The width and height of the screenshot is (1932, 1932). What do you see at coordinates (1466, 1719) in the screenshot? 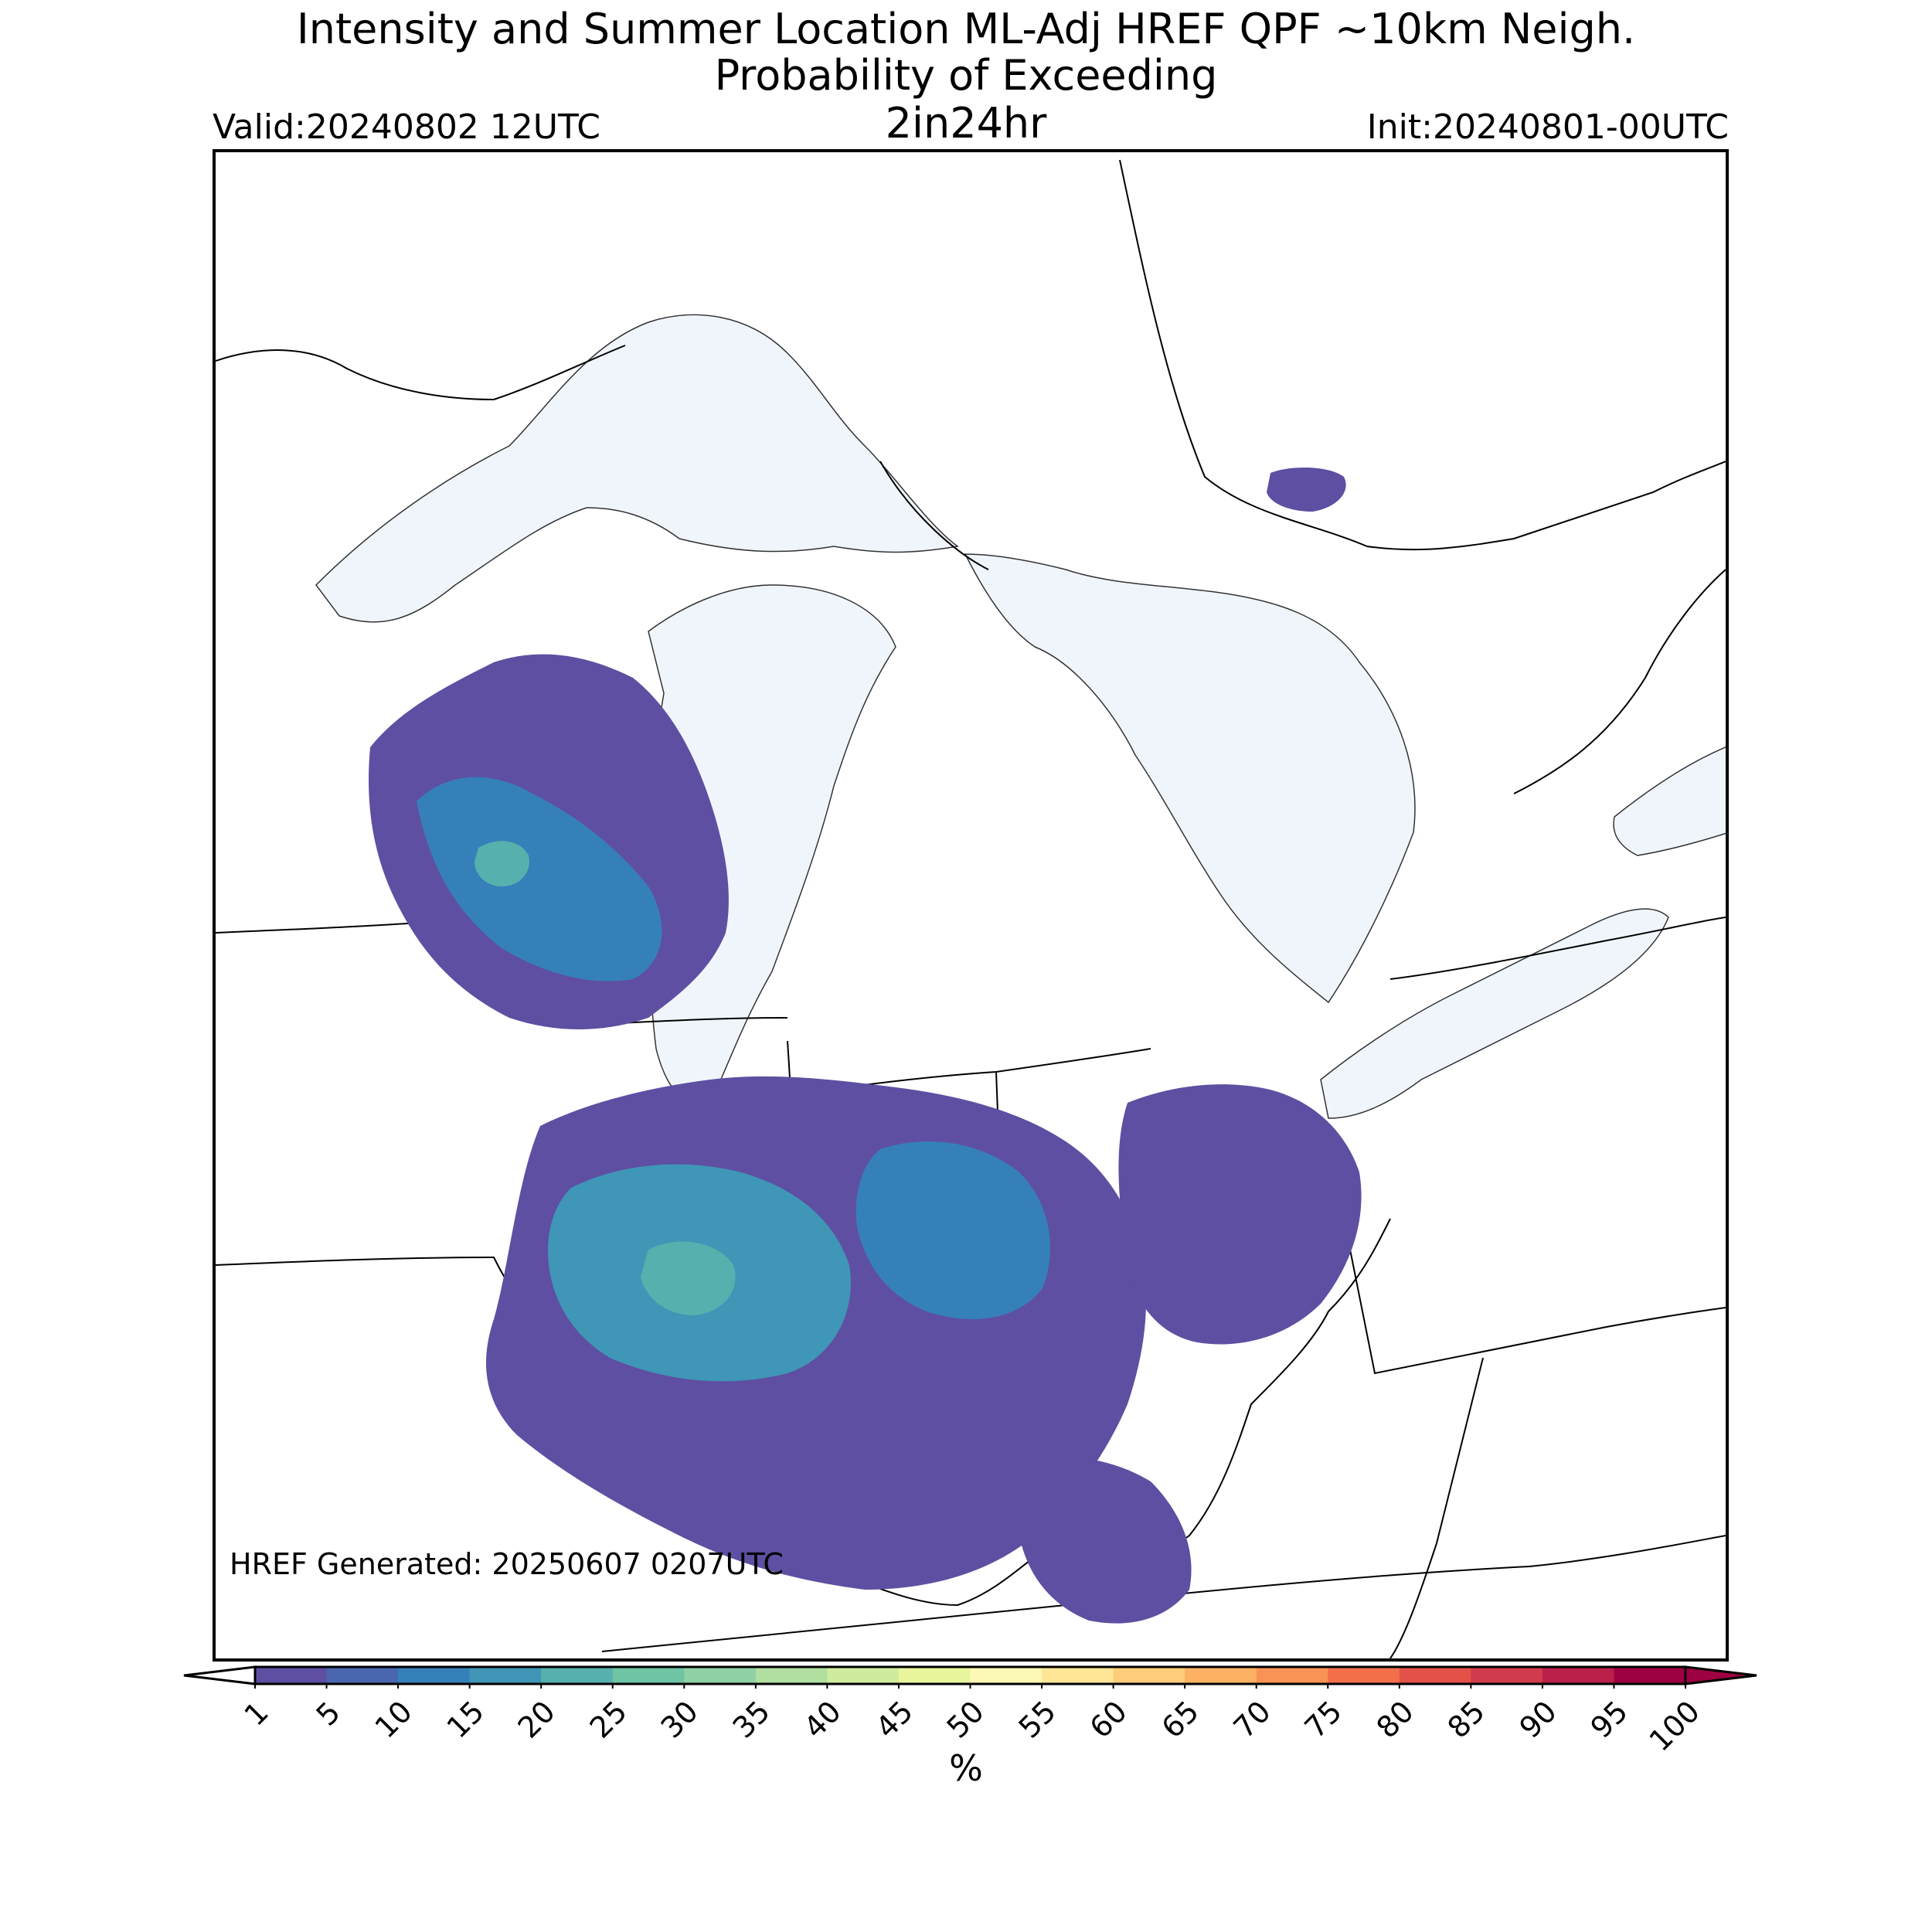
I see `colorbar-tick-label: 85` at bounding box center [1466, 1719].